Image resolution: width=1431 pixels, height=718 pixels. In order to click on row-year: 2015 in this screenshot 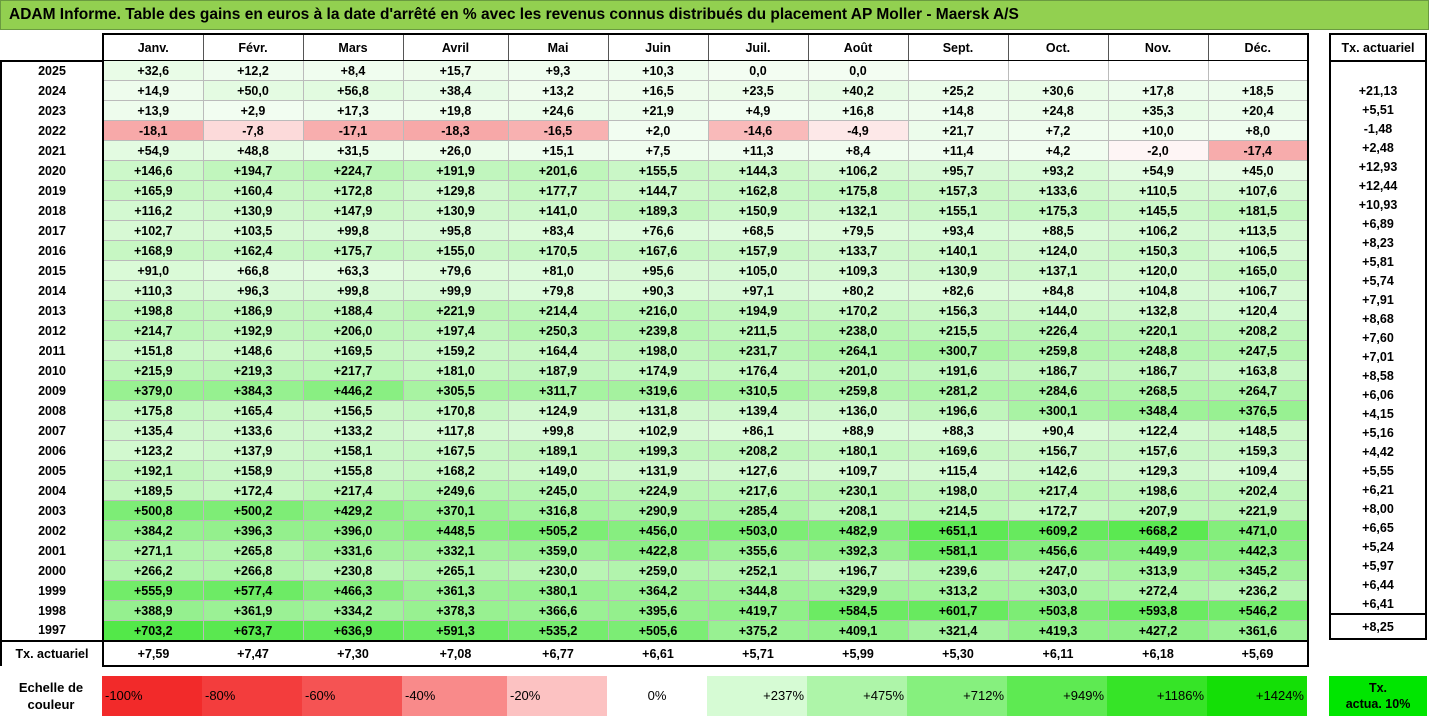, I will do `click(52, 270)`.